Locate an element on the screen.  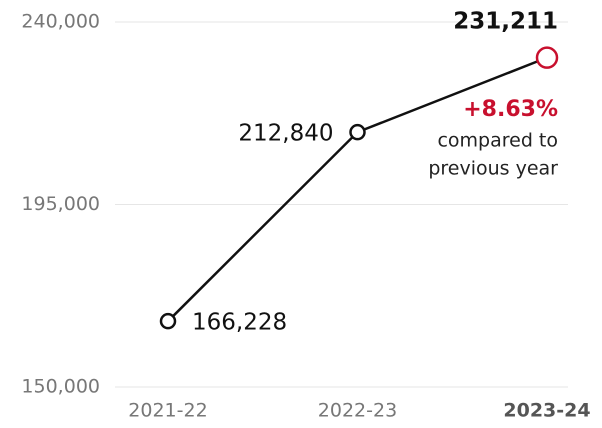
value-label: 231,211 is located at coordinates (505, 22).